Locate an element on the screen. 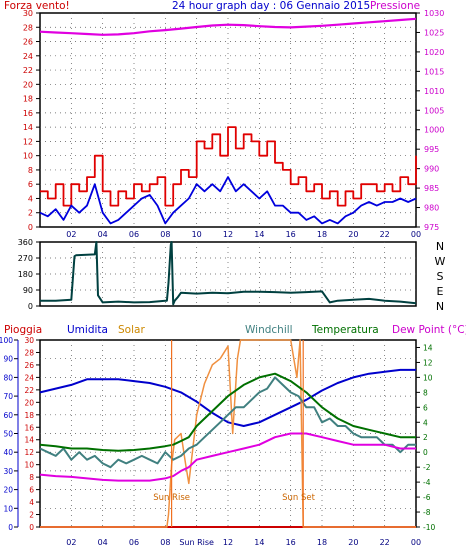  wind-tick-label: 8 is located at coordinates (30, 170).